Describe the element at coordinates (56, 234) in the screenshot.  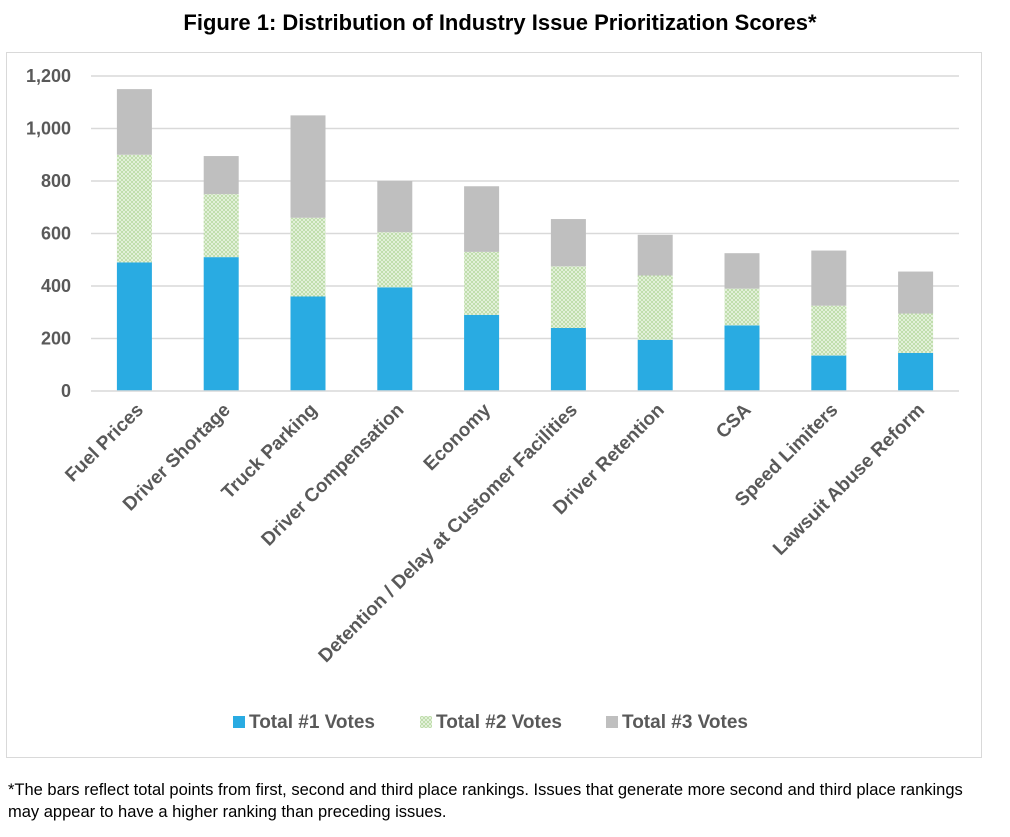
I see `y-tick-label: 600` at that location.